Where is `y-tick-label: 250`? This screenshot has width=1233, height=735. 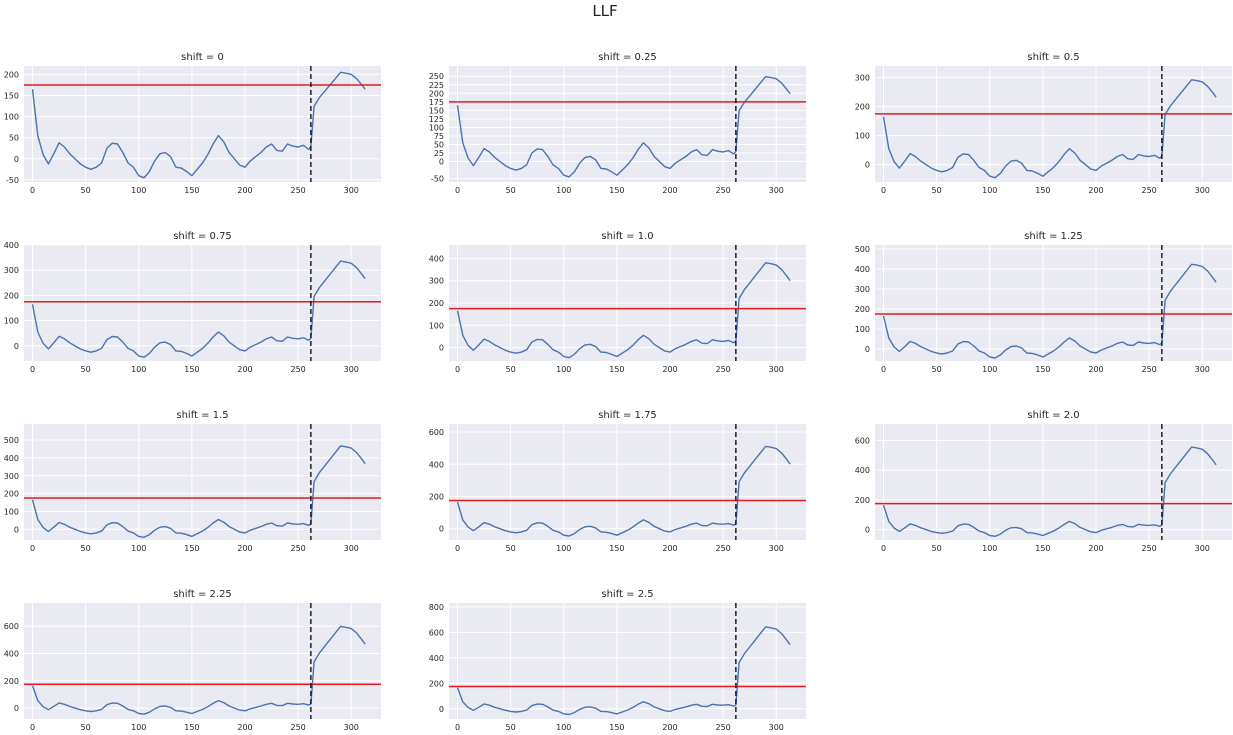
y-tick-label: 250 is located at coordinates (436, 76).